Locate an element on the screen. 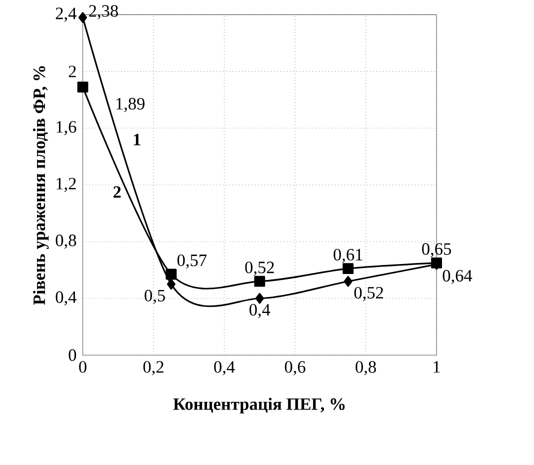 The image size is (534, 465). x-tick-label: 0,6 is located at coordinates (295, 368).